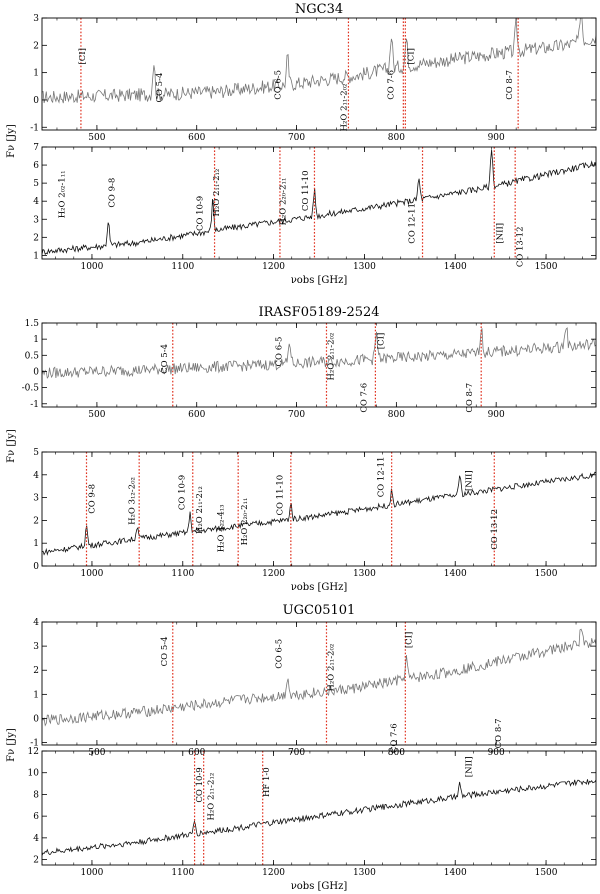  I want to click on y-tick-label: 5, so click(36, 184).